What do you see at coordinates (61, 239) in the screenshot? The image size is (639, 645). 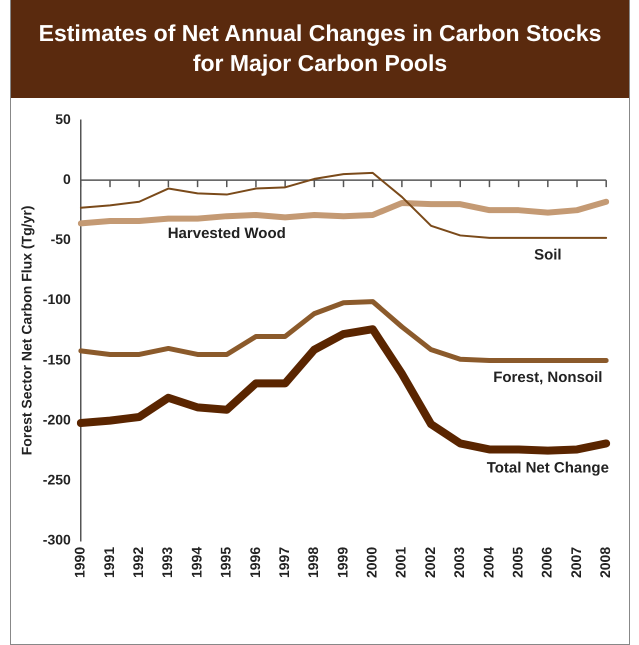 I see `y-tick-label: -50` at bounding box center [61, 239].